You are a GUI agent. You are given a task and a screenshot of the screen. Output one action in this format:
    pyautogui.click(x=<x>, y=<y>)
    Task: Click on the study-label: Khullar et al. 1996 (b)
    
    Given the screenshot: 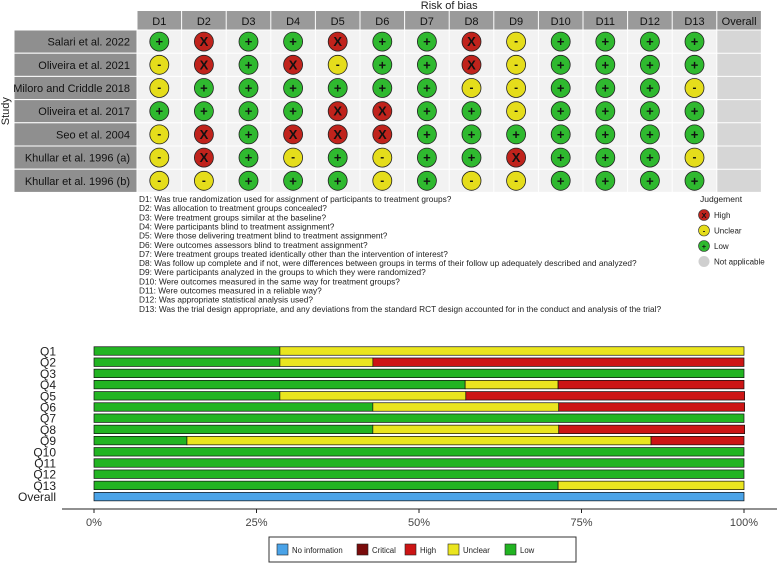 What is the action you would take?
    pyautogui.click(x=77, y=182)
    